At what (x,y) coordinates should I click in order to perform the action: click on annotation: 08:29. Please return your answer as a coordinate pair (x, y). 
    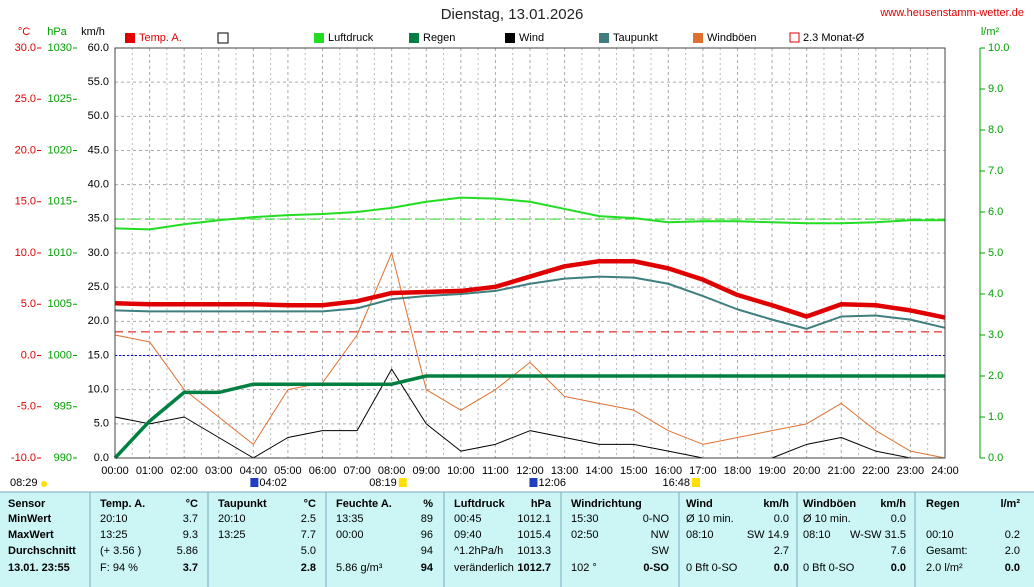
    Looking at the image, I should click on (24, 483).